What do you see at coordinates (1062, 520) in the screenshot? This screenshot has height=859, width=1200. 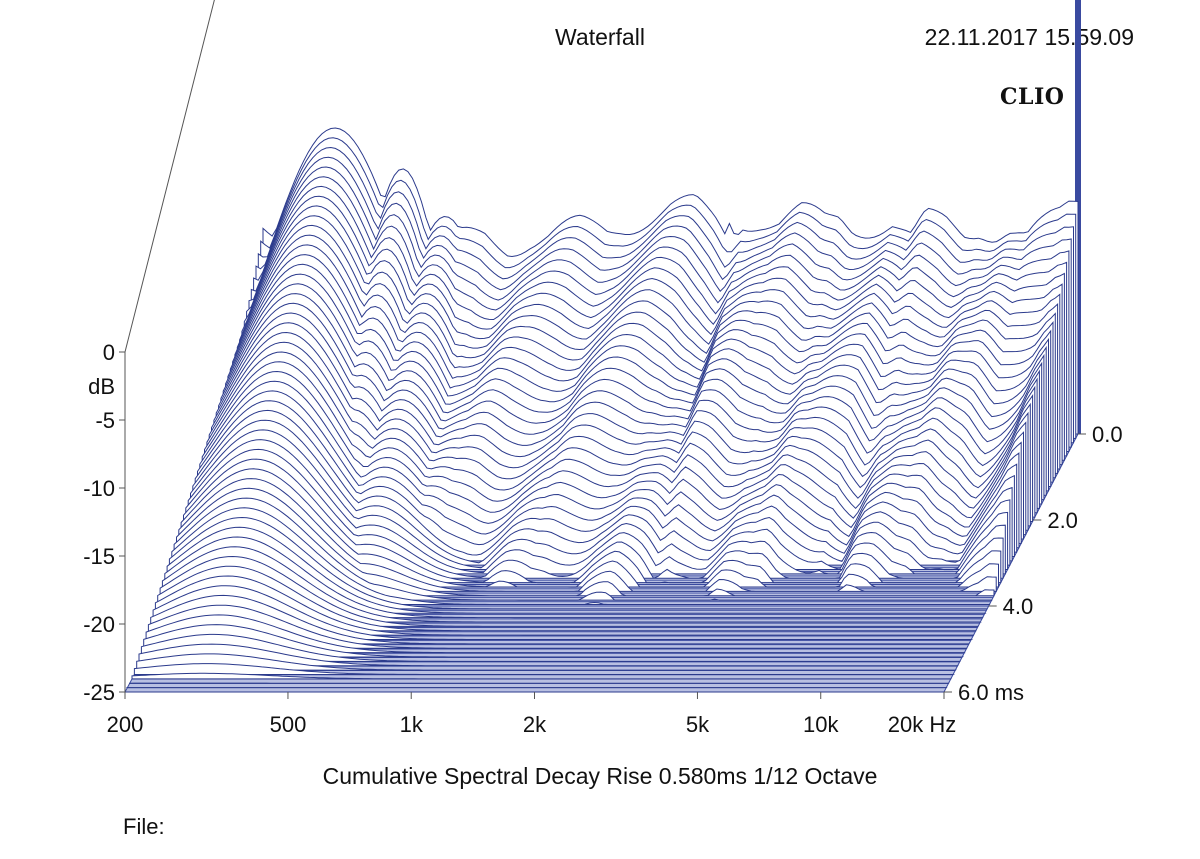 I see `t-tick-label: 2.0` at bounding box center [1062, 520].